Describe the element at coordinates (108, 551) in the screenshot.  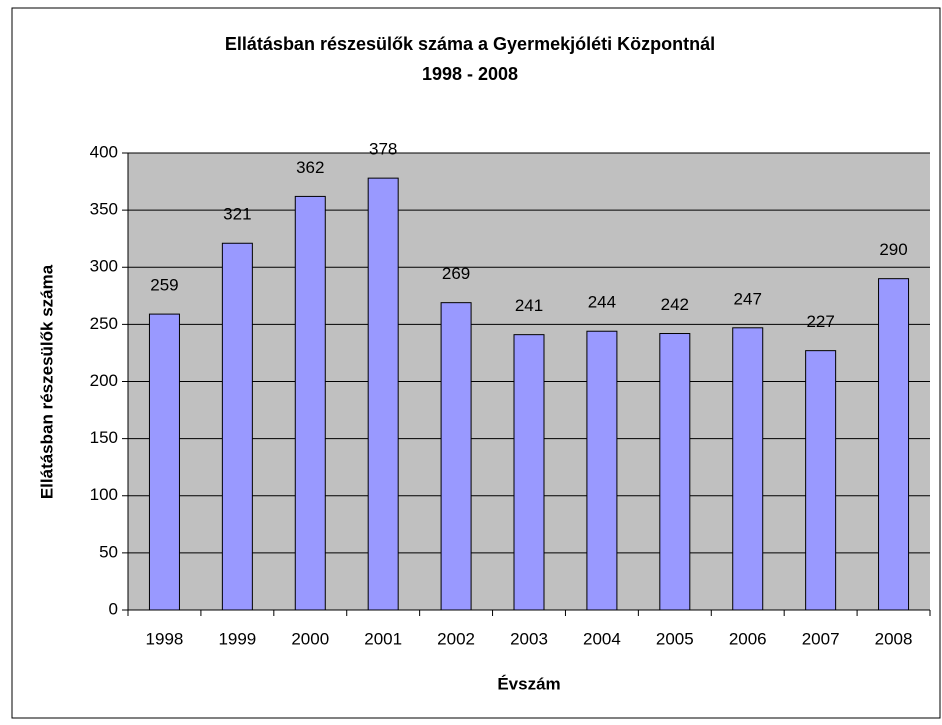
I see `y-tick-label: 50` at that location.